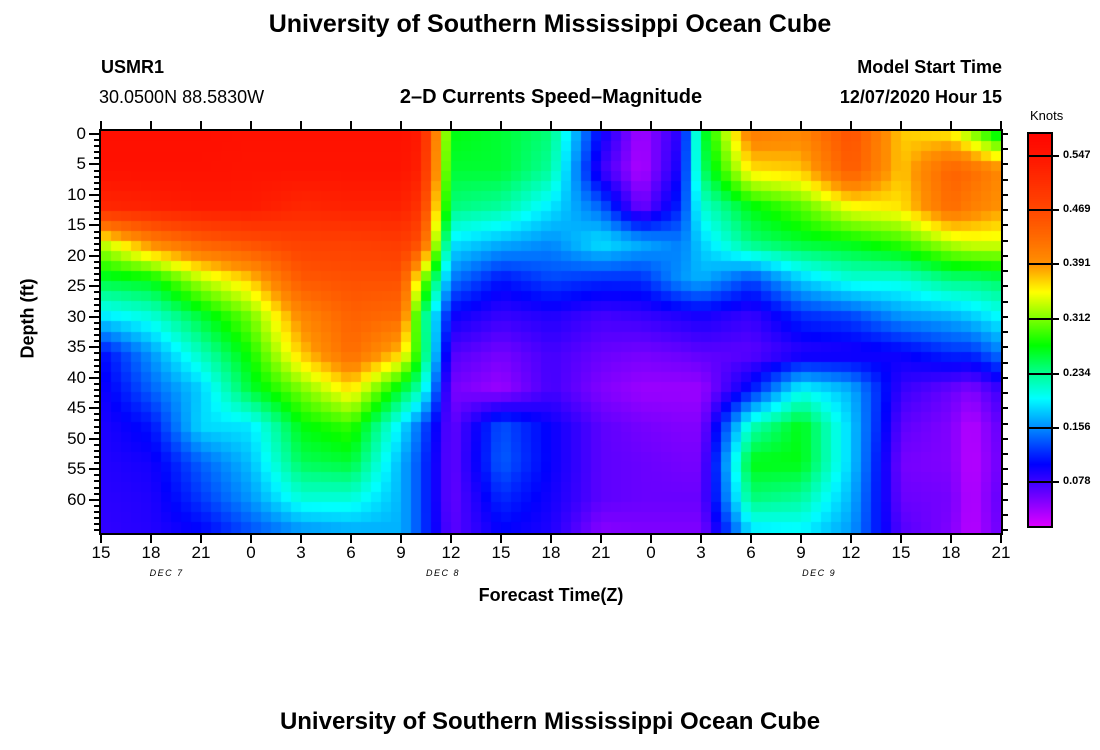 This screenshot has width=1100, height=750. I want to click on x-tick-label: 0, so click(651, 552).